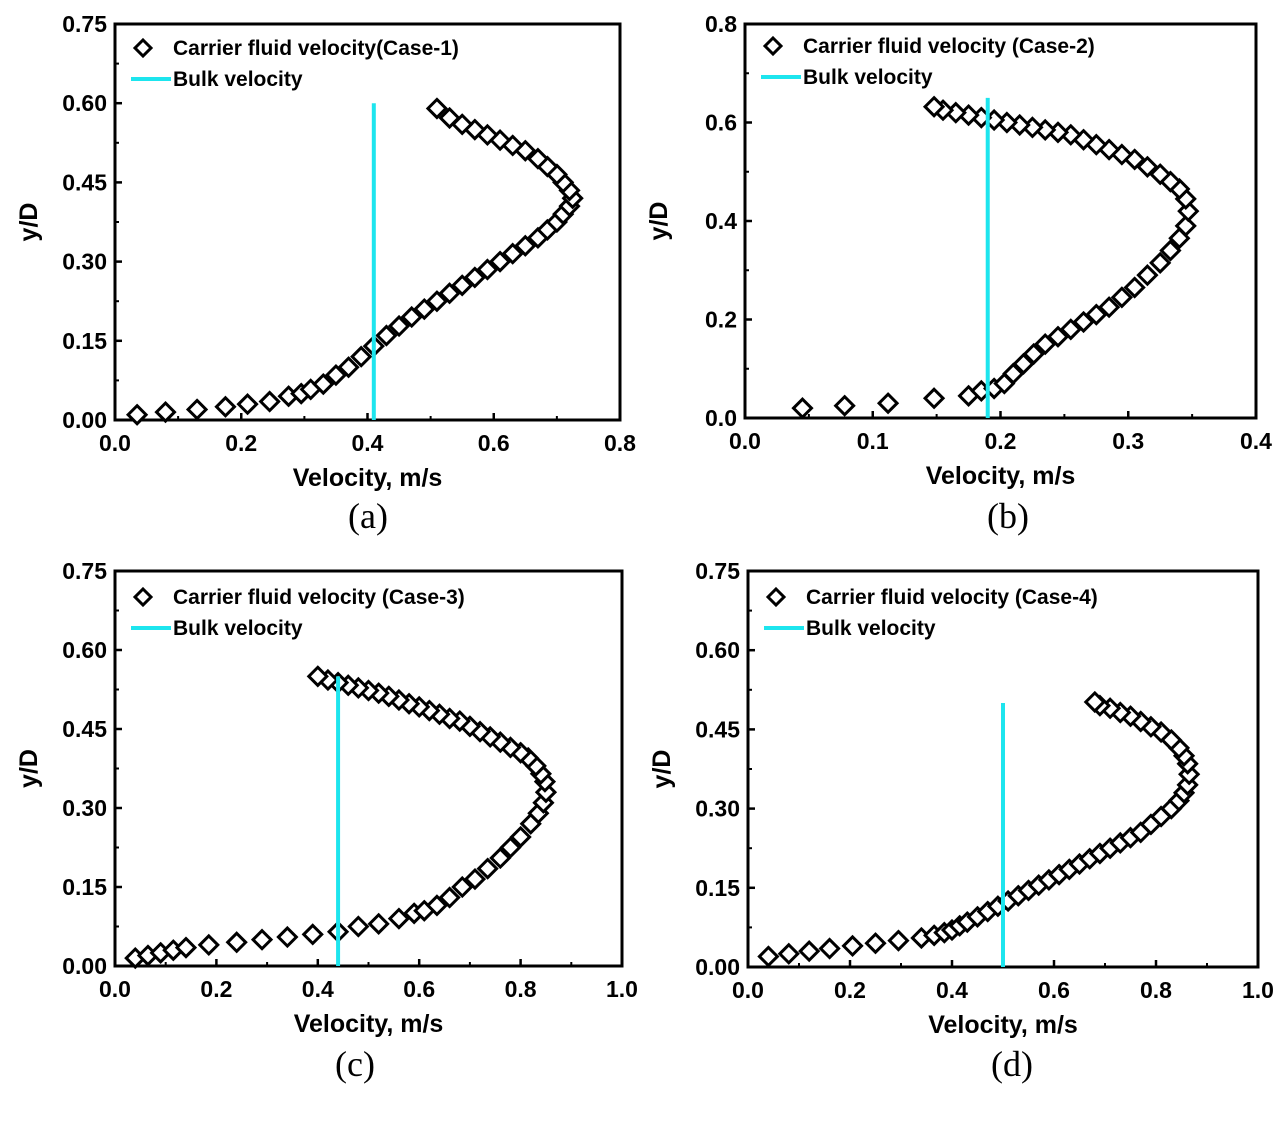  Describe the element at coordinates (368, 516) in the screenshot. I see `panel-caption: (a)` at that location.